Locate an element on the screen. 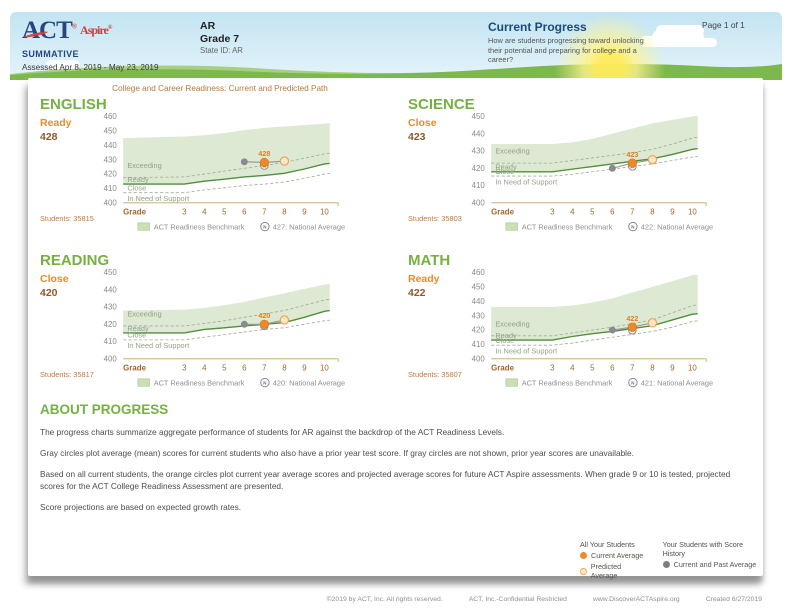 The height and width of the screenshot is (612, 792). national-average-legend-label: 422: National Average is located at coordinates (677, 227).